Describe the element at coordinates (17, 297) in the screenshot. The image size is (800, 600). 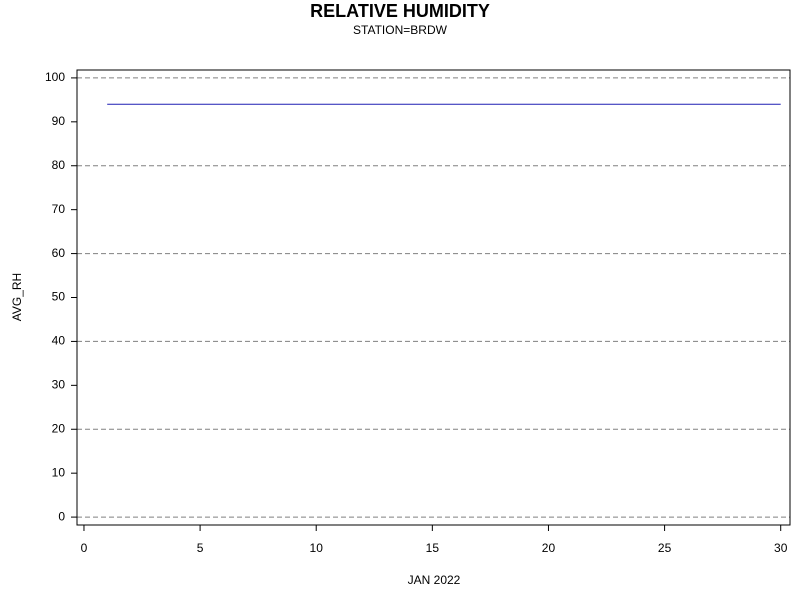
I see `y-axis-label: AVG_RH` at that location.